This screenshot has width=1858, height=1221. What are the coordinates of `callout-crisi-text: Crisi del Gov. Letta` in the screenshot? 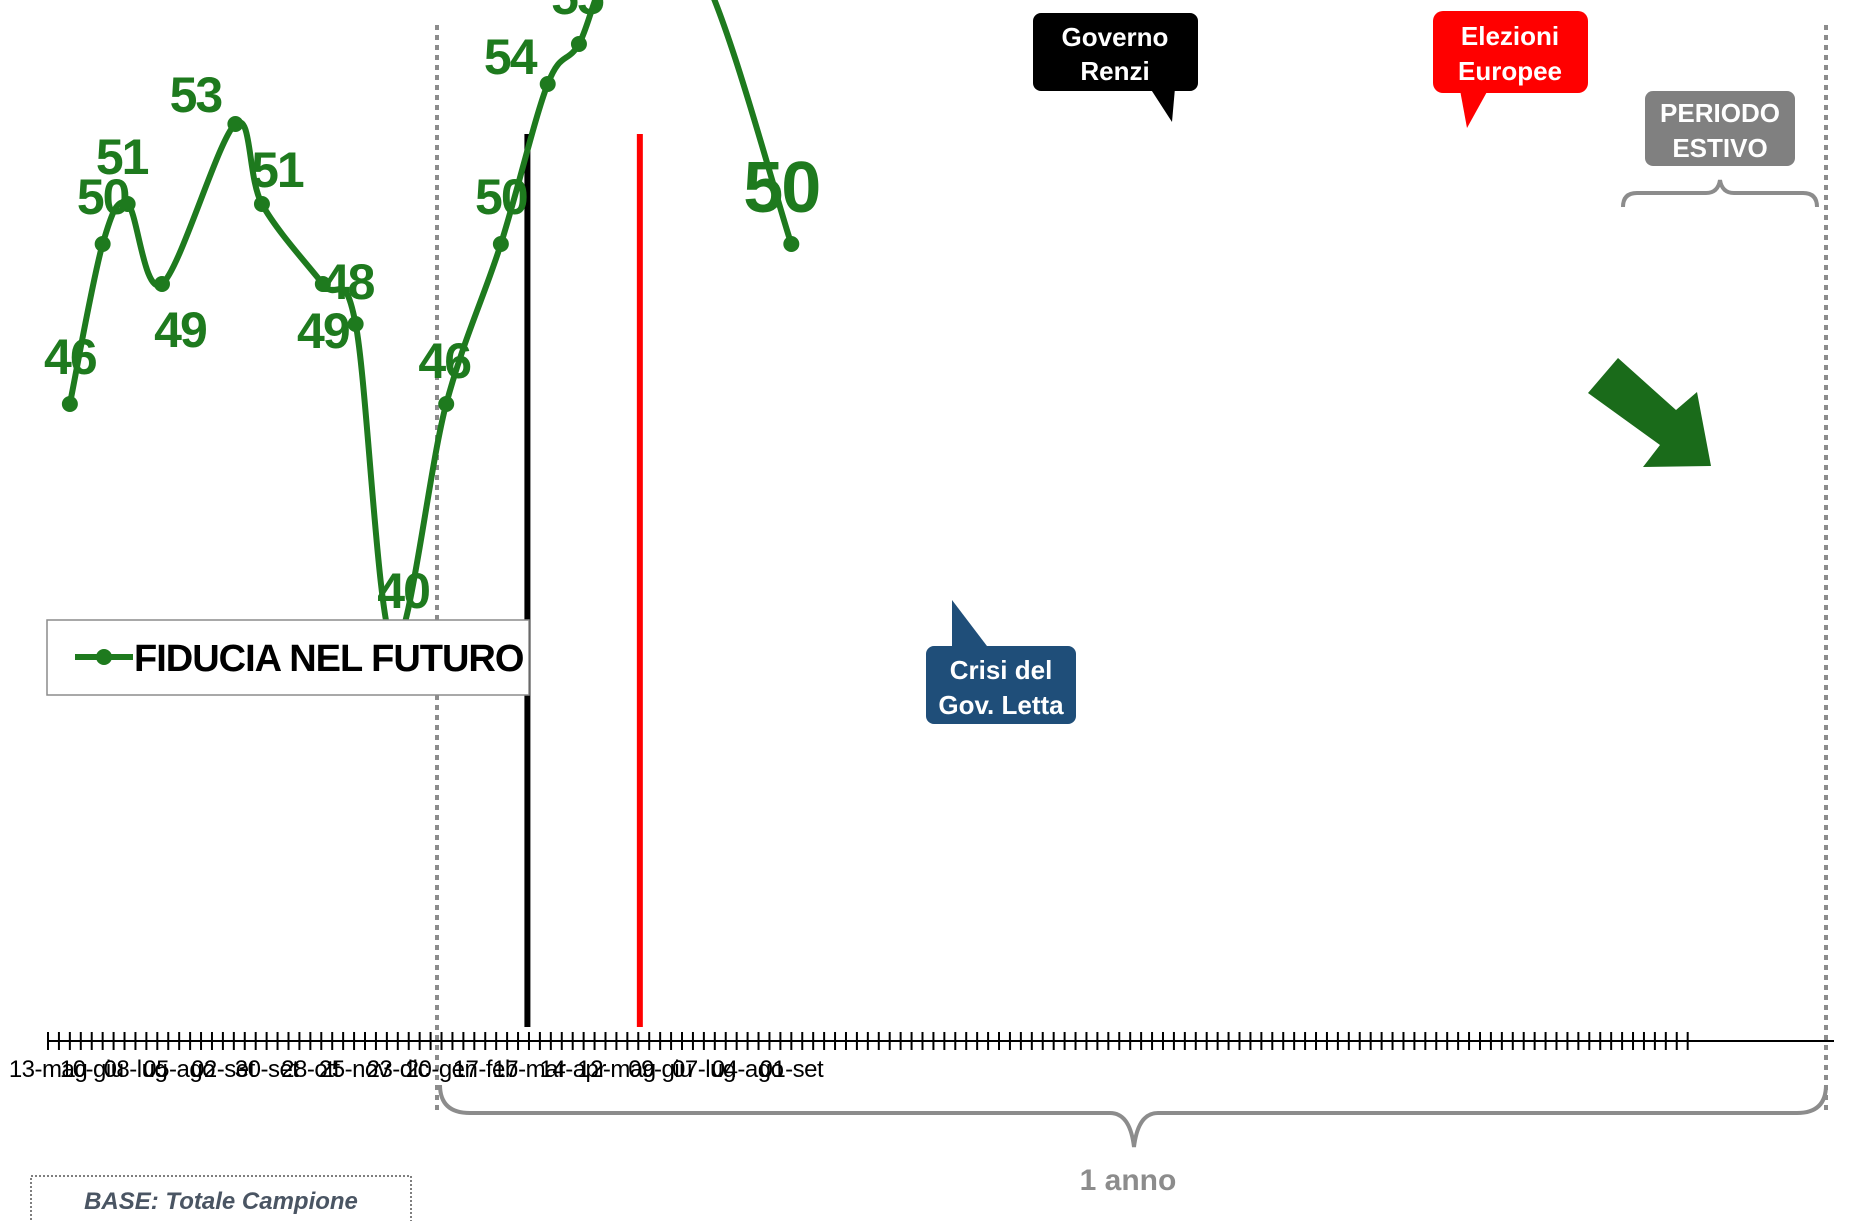 It's located at (1001, 687).